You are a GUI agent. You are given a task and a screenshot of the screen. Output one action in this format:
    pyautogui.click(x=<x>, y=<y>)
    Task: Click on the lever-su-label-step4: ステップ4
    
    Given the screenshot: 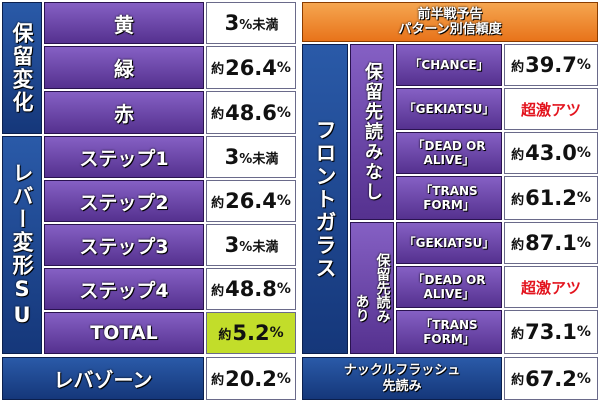 What is the action you would take?
    pyautogui.click(x=124, y=289)
    